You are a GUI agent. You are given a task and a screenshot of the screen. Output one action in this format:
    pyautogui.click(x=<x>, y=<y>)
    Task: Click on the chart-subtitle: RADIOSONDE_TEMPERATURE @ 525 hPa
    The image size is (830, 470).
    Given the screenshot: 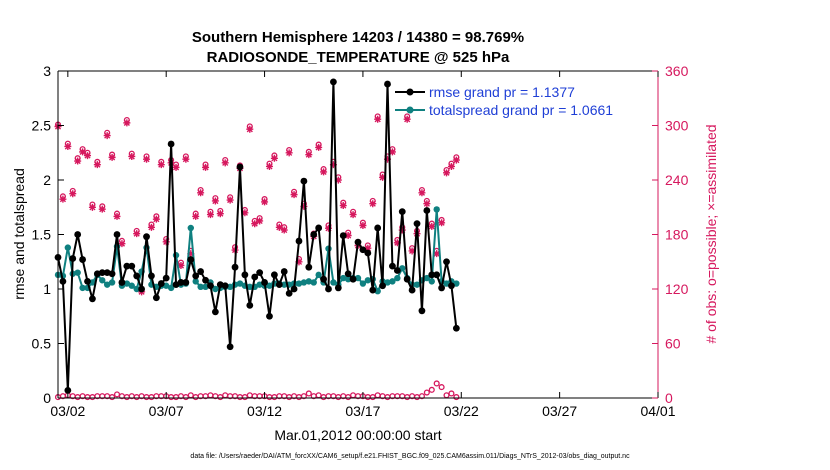 What is the action you would take?
    pyautogui.click(x=358, y=57)
    